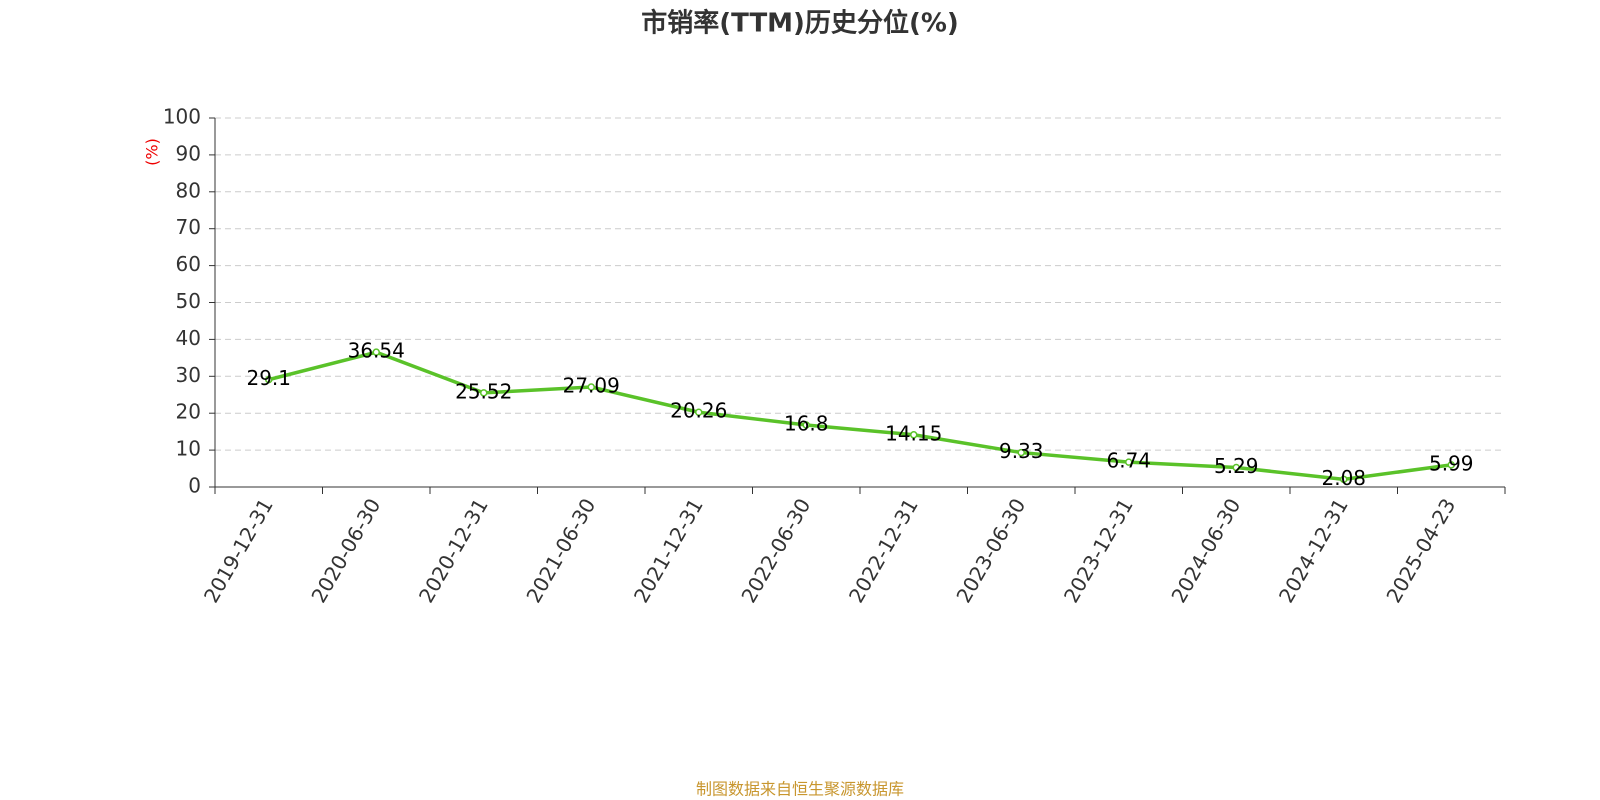 This screenshot has width=1600, height=800. Describe the element at coordinates (152, 152) in the screenshot. I see `y-axis-label: (%)` at that location.